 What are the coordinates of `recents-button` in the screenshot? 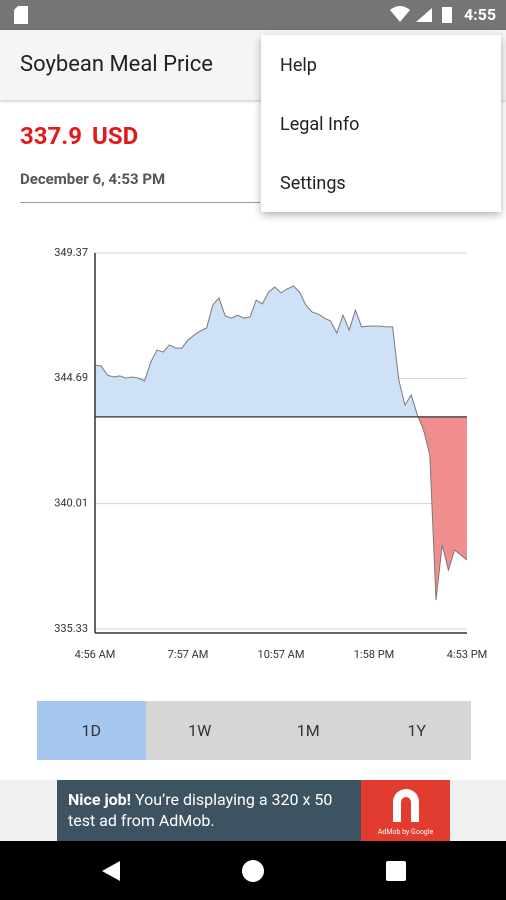 It's located at (396, 871).